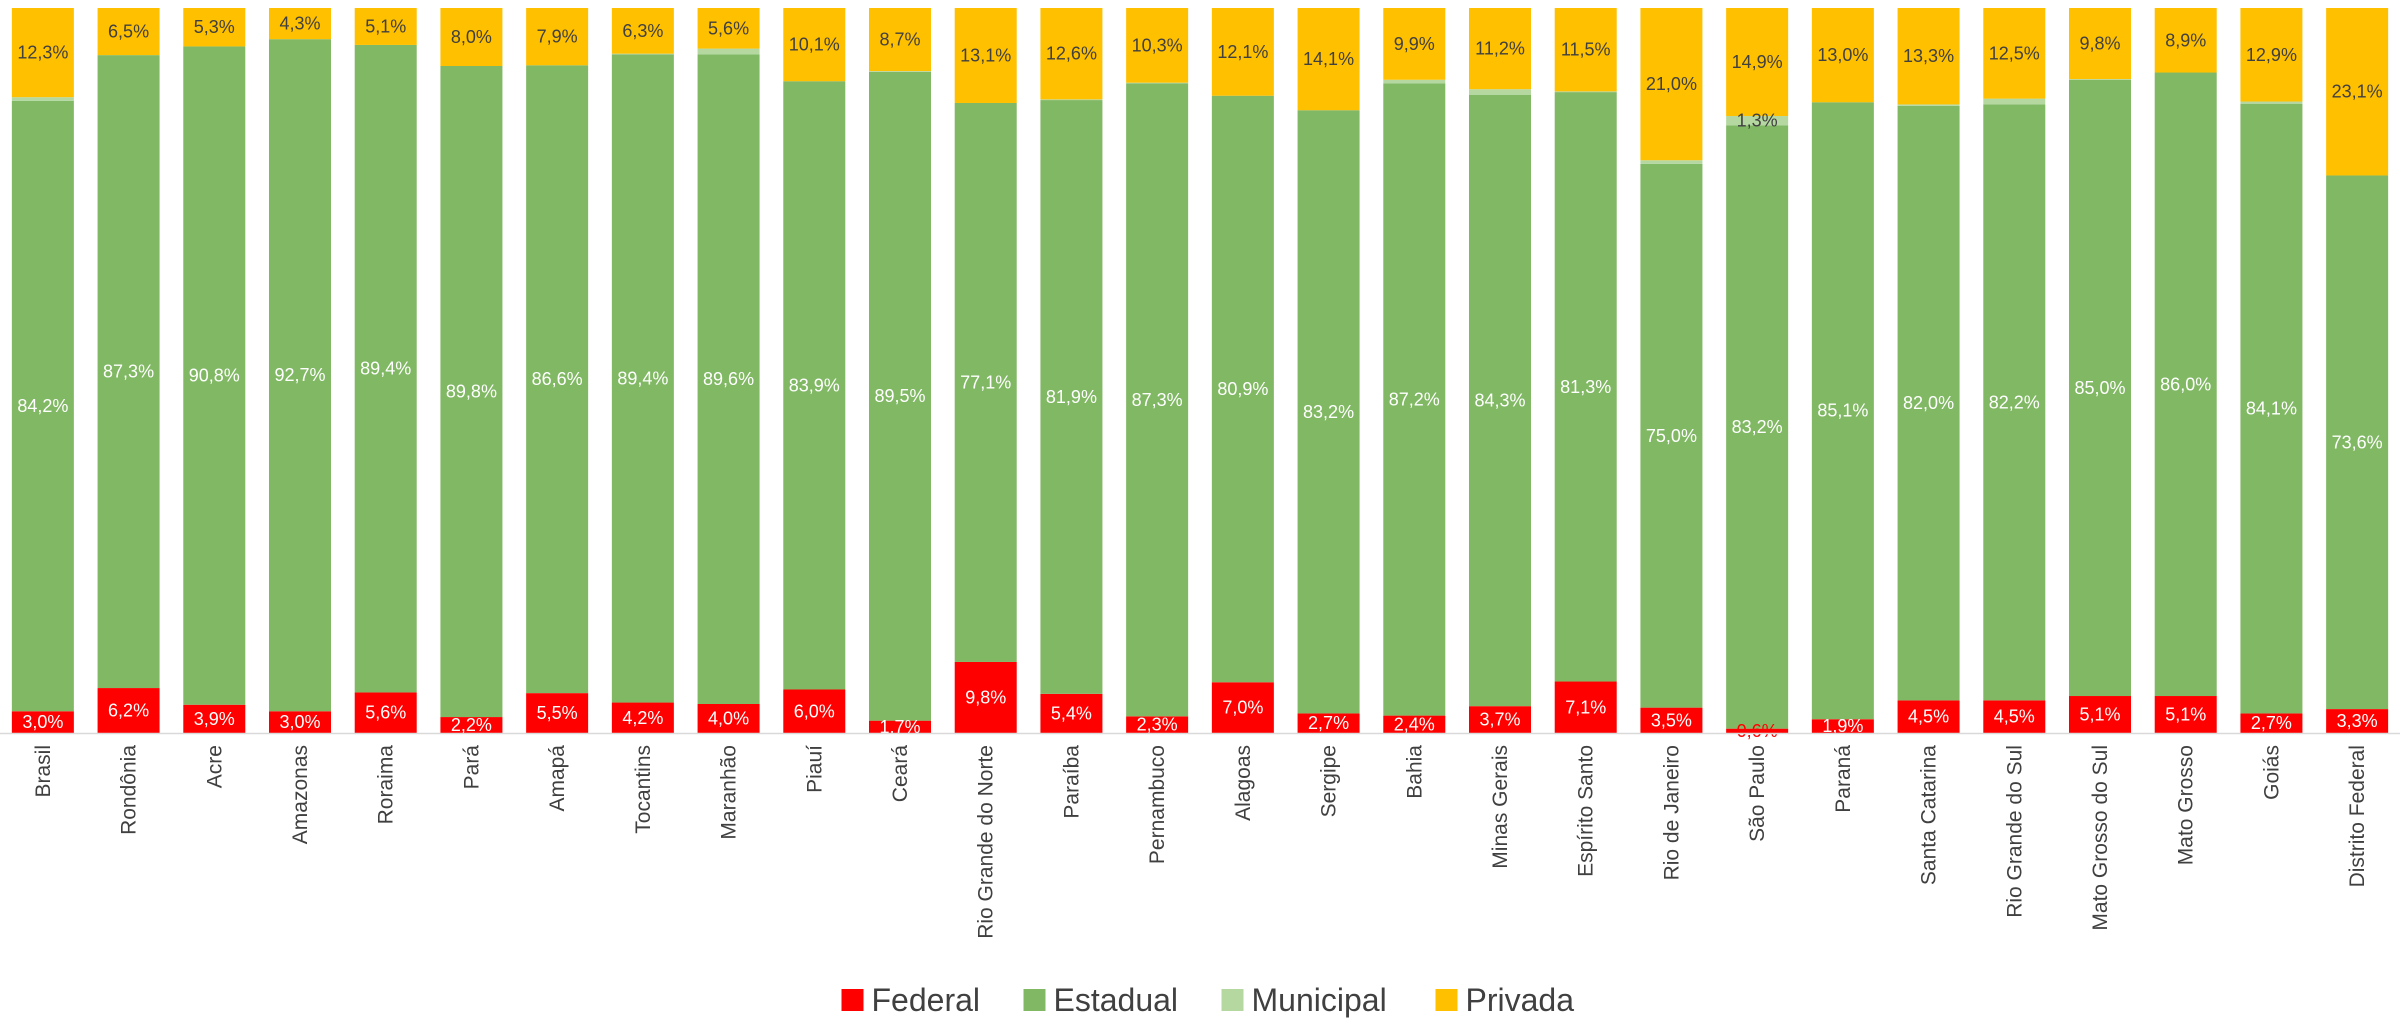  I want to click on bar-federal-parana, so click(1842, 726).